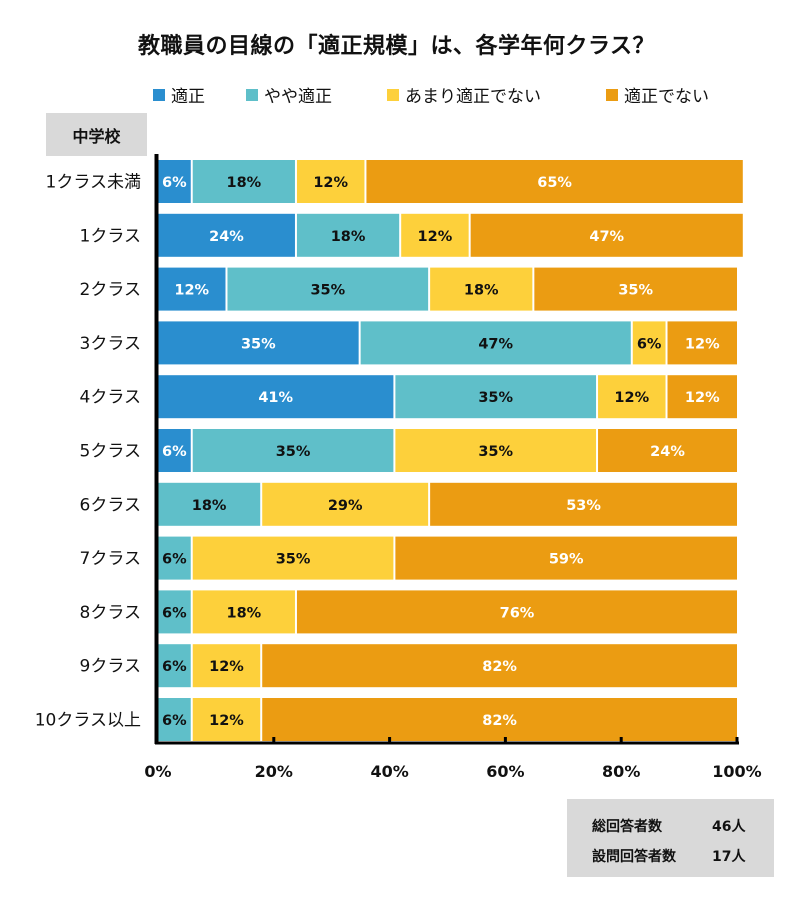 This screenshot has height=900, width=800. Describe the element at coordinates (110, 398) in the screenshot. I see `category-label: 4クラス` at that location.